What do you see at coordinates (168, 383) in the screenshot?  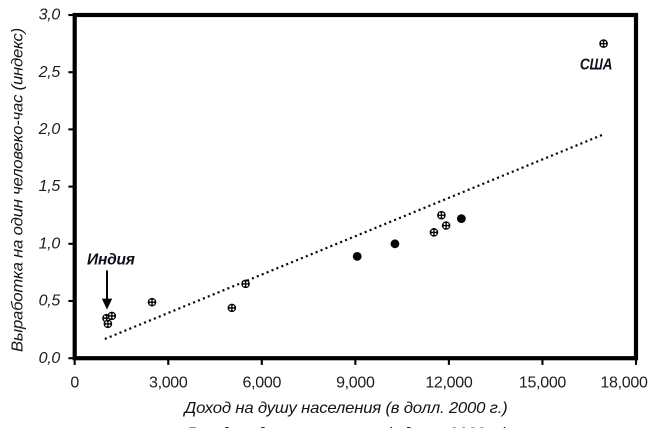 I see `x-tick-label: 3,000` at bounding box center [168, 383].